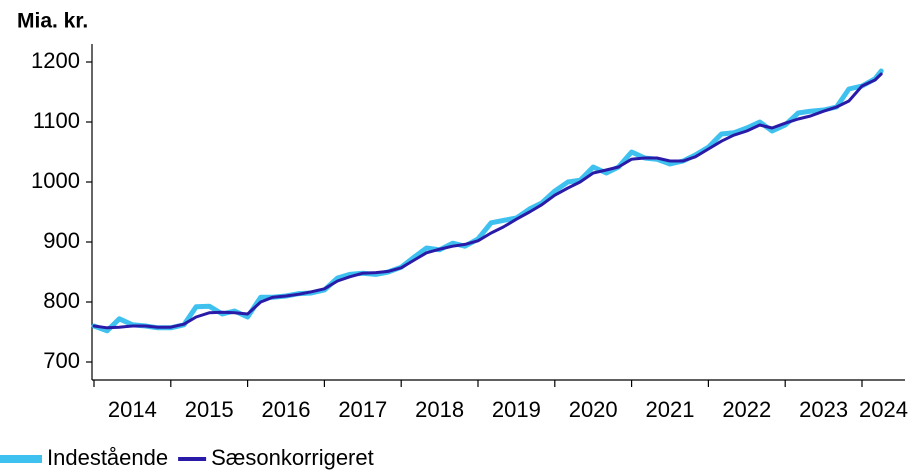  Describe the element at coordinates (823, 409) in the screenshot. I see `x-tick-label: 2023` at that location.